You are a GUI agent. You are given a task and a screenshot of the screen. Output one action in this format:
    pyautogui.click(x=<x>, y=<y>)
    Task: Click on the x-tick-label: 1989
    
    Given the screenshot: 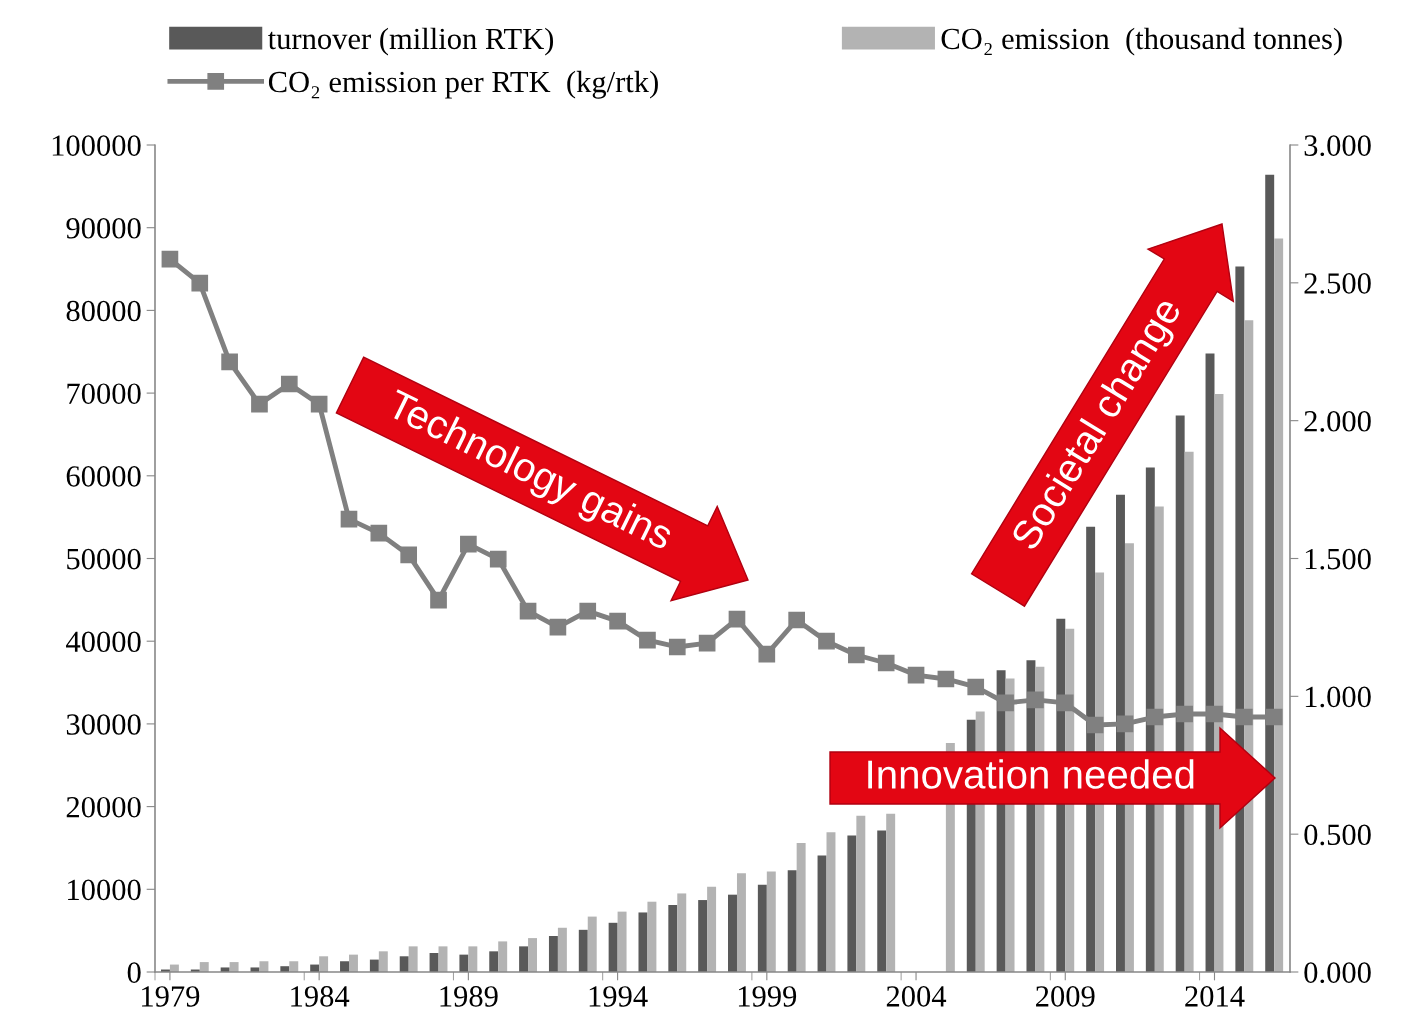 What is the action you would take?
    pyautogui.click(x=469, y=996)
    